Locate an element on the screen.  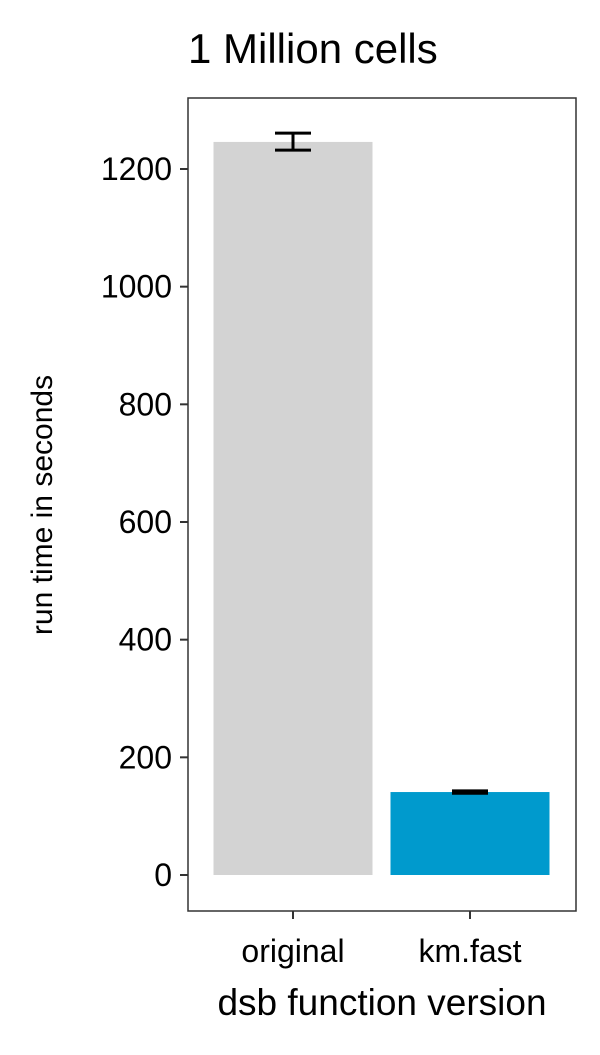
y-axis-label: run time in seconds is located at coordinates (42, 505).